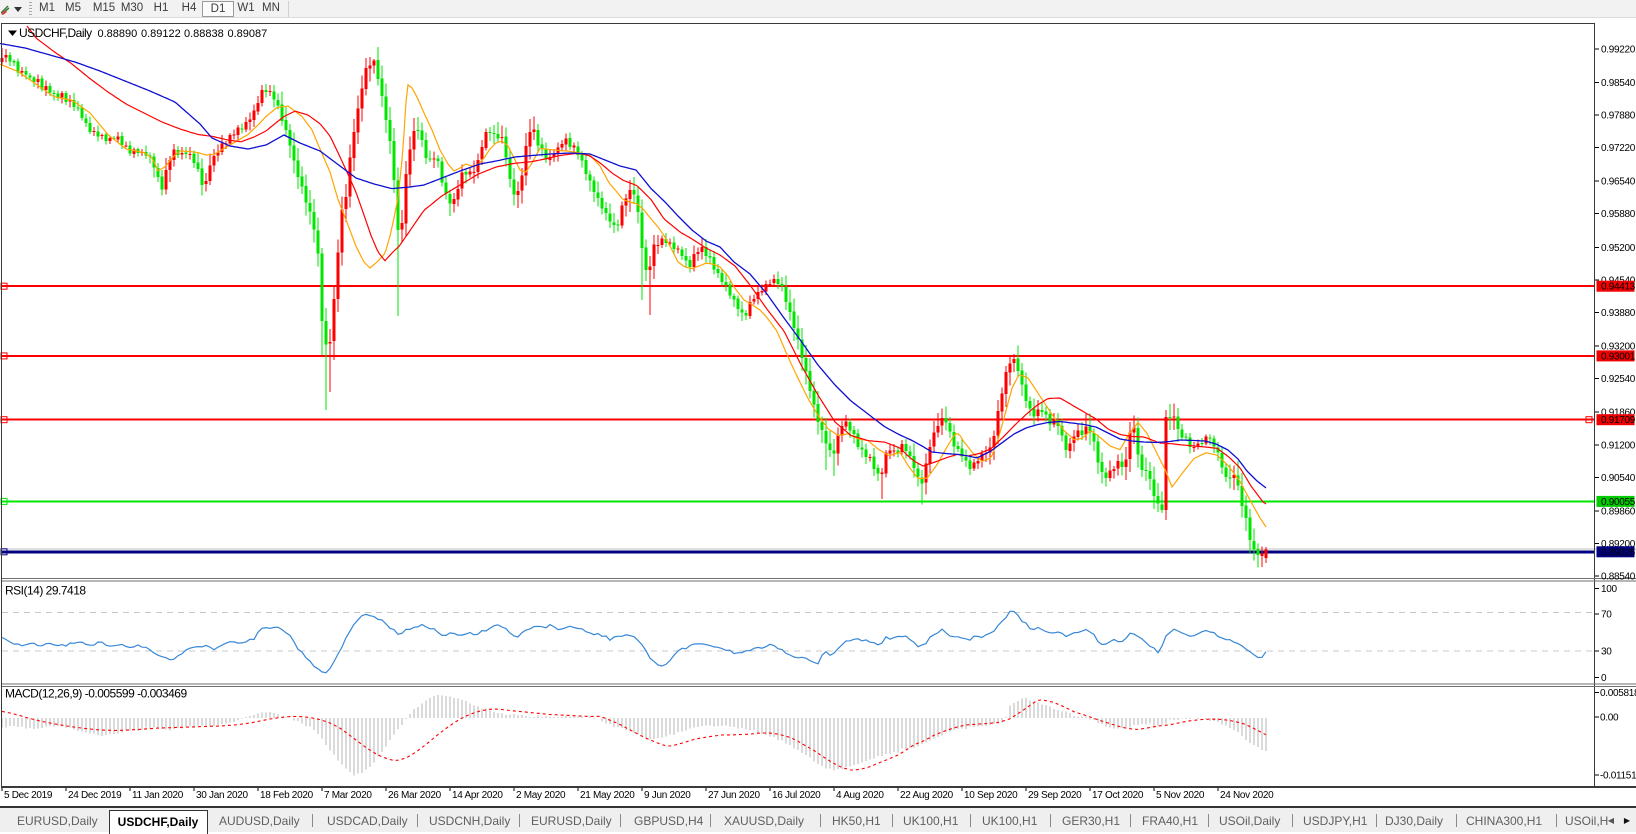 Image resolution: width=1636 pixels, height=834 pixels. I want to click on svg-text: 0.95880, so click(1618, 214).